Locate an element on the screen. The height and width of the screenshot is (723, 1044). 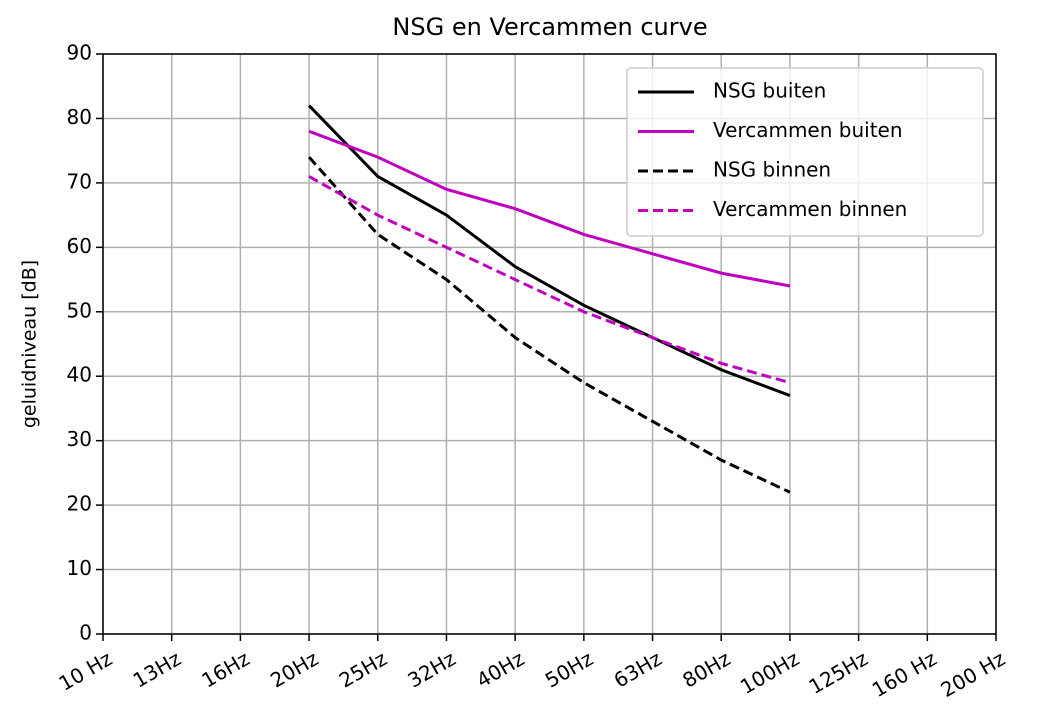
y-tick-label: 90 is located at coordinates (79, 53).